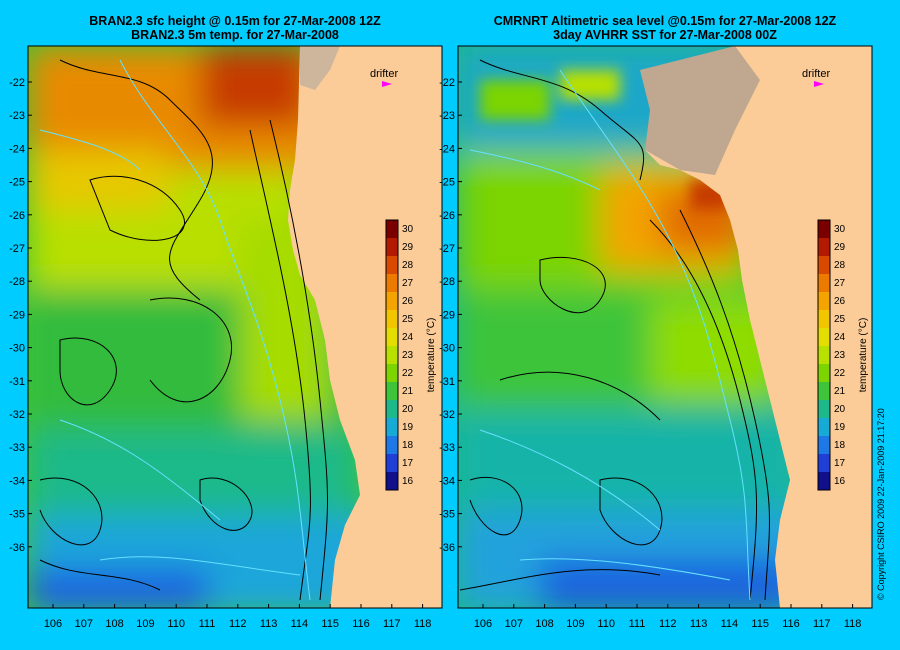  Describe the element at coordinates (17, 448) in the screenshot. I see `lat-tick-label: -33` at that location.